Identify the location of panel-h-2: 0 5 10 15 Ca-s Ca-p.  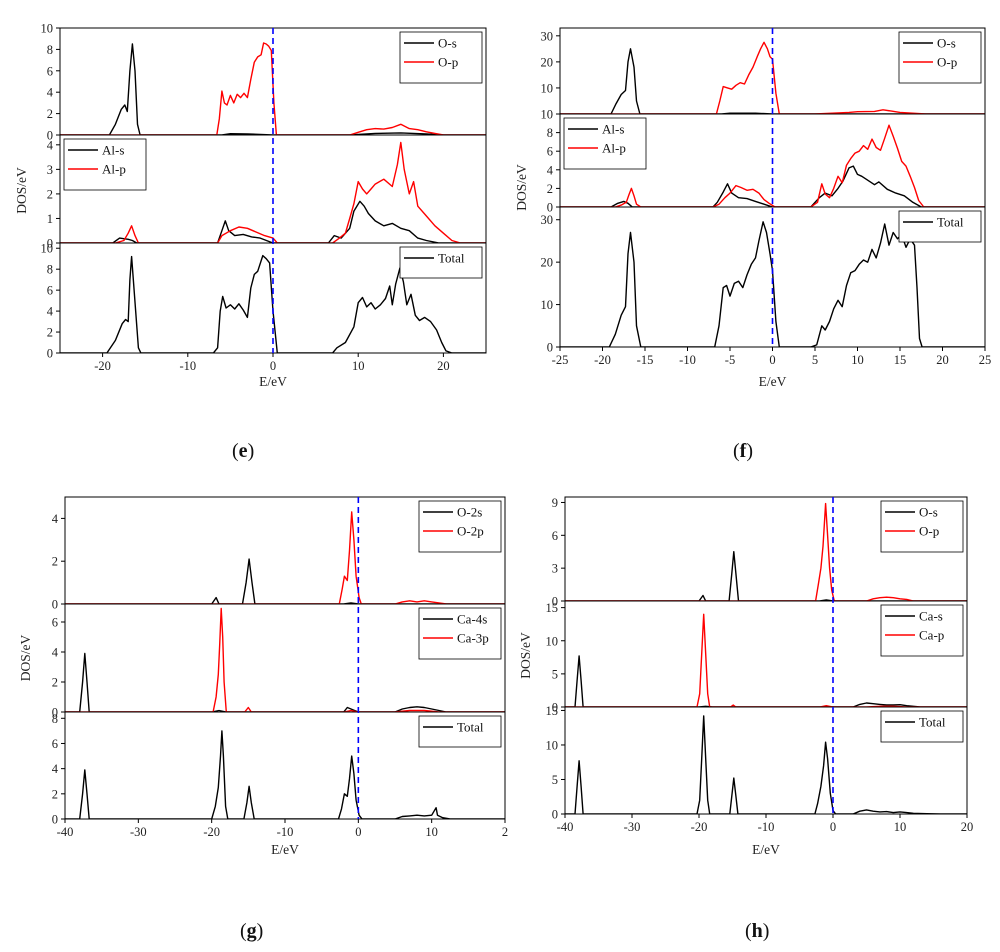
(757, 657).